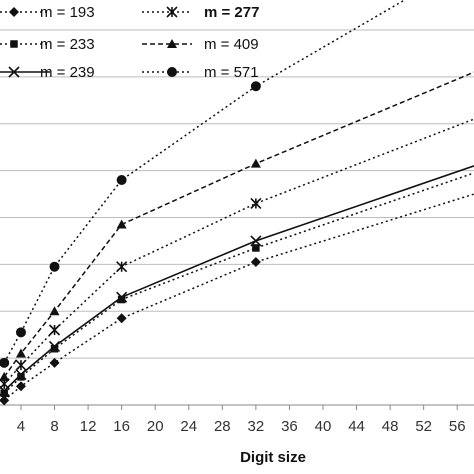 This screenshot has height=474, width=474. What do you see at coordinates (222, 426) in the screenshot?
I see `x-tick-label: 28` at bounding box center [222, 426].